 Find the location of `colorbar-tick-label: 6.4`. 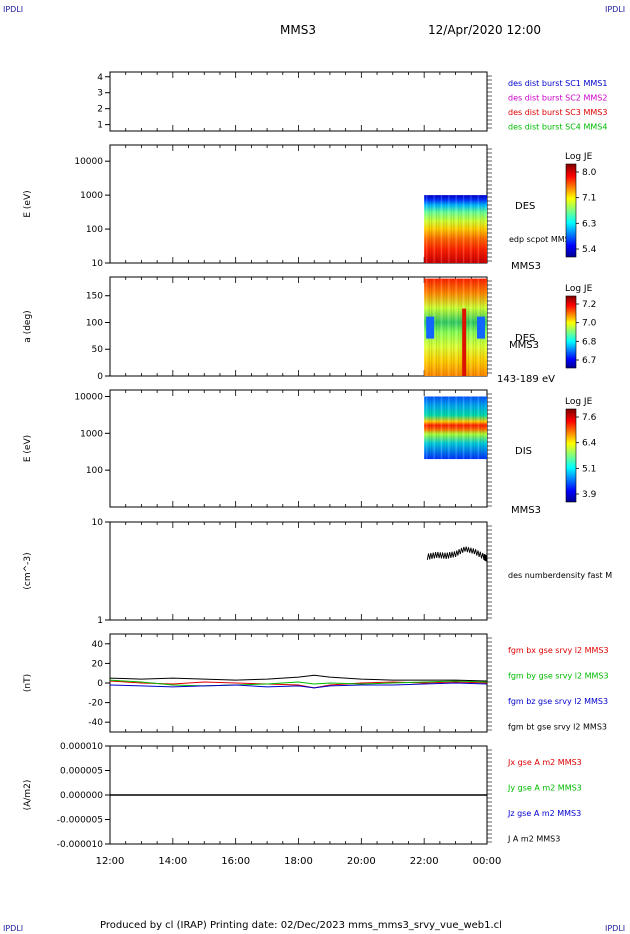

colorbar-tick-label: 6.4 is located at coordinates (589, 444).